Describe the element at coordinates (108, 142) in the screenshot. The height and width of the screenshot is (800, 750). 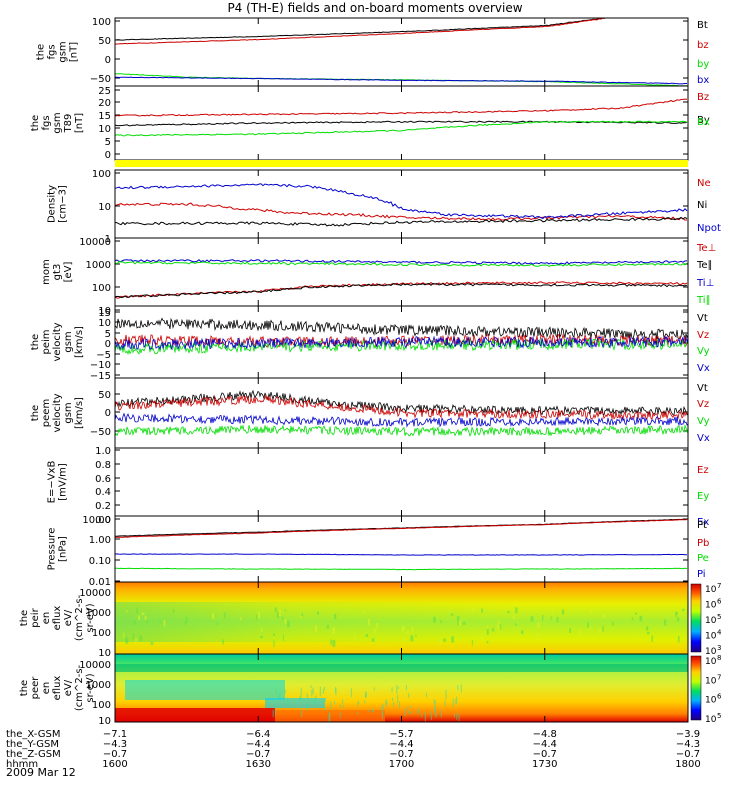
I see `y-tick-label: 5` at that location.